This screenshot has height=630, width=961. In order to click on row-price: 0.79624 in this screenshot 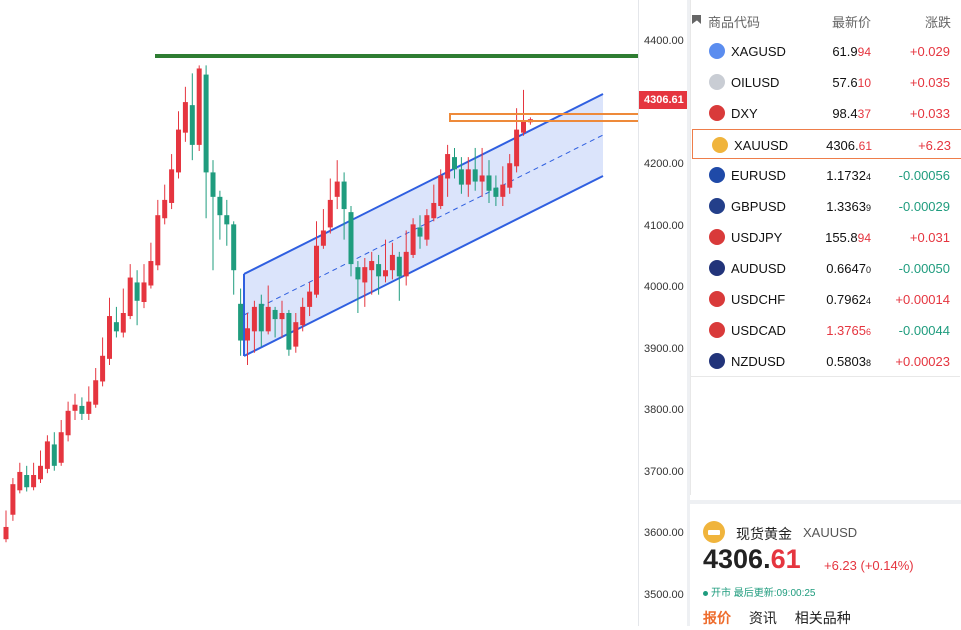, I will do `click(848, 299)`.